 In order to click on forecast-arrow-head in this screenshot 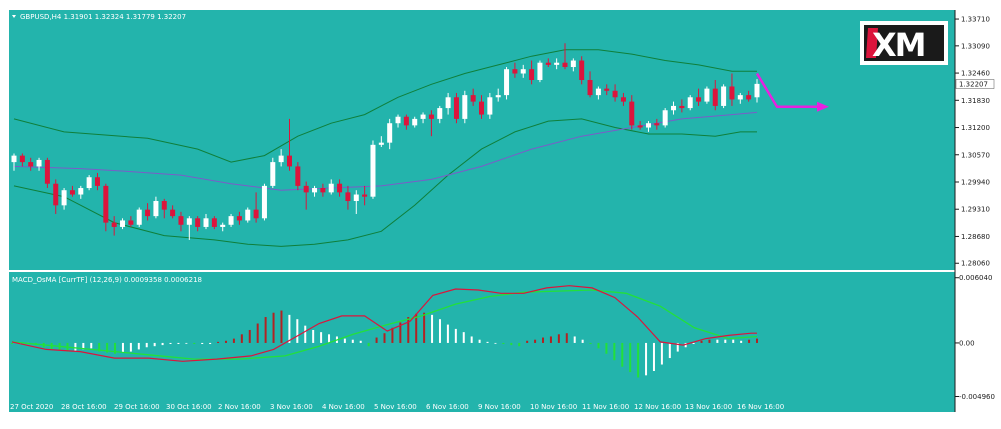, I will do `click(823, 106)`.